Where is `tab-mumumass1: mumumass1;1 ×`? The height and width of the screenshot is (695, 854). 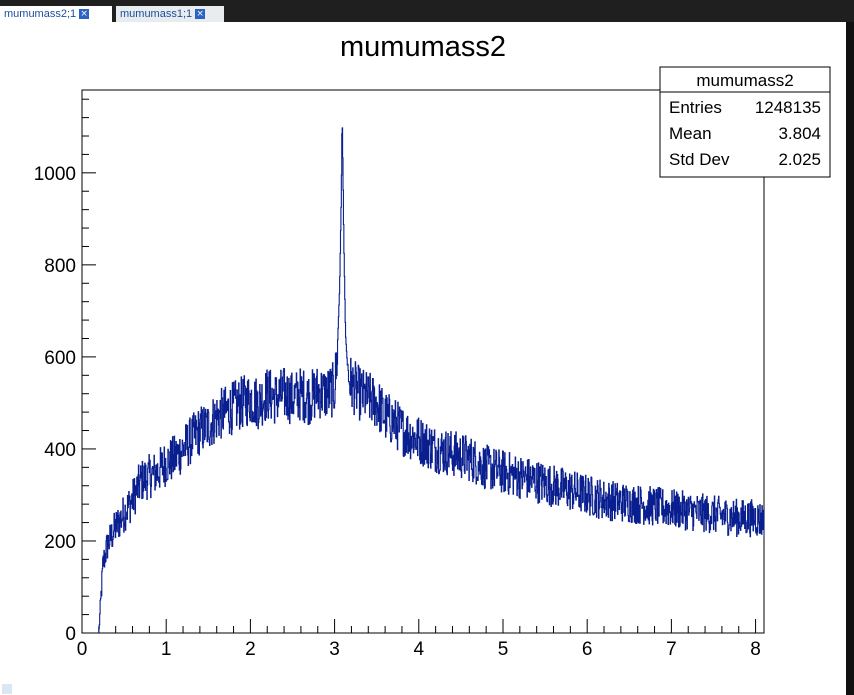 tab-mumumass1: mumumass1;1 × is located at coordinates (170, 14).